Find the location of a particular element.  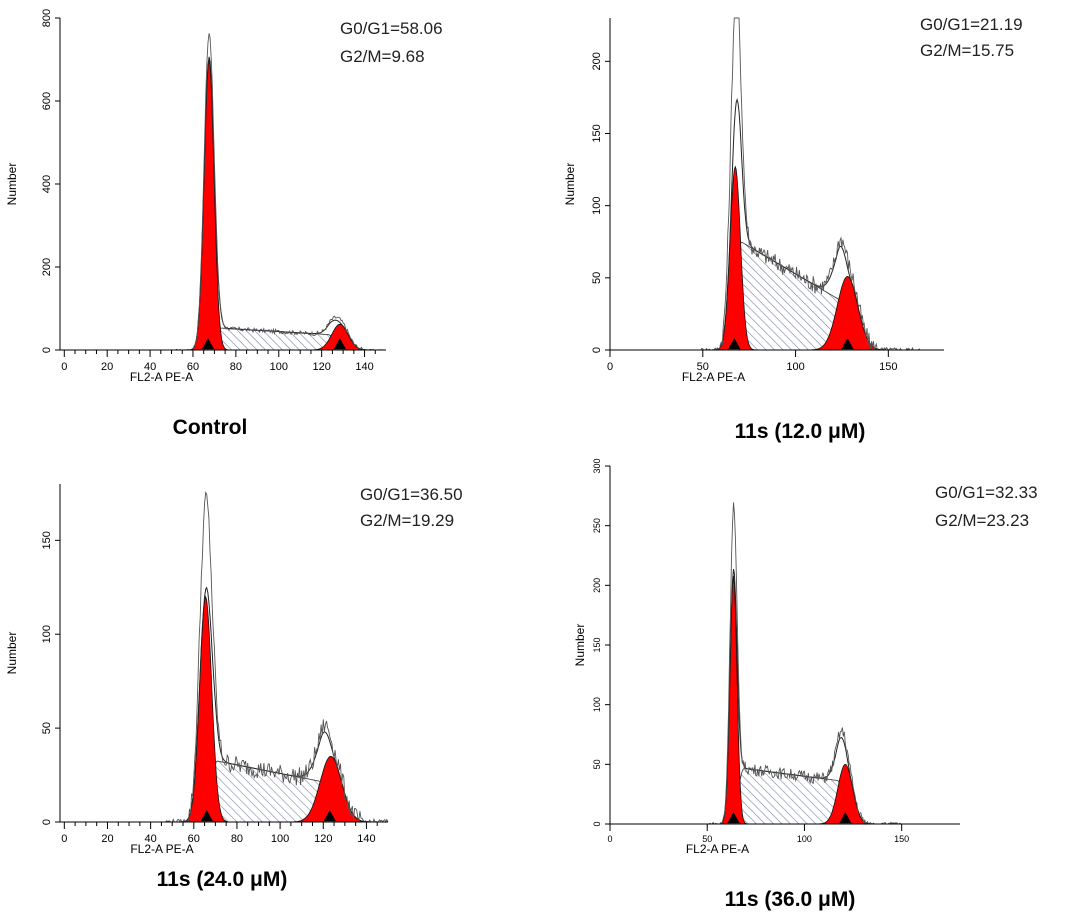

g0-g1-percentage: G0/G1=21.19 is located at coordinates (971, 24).